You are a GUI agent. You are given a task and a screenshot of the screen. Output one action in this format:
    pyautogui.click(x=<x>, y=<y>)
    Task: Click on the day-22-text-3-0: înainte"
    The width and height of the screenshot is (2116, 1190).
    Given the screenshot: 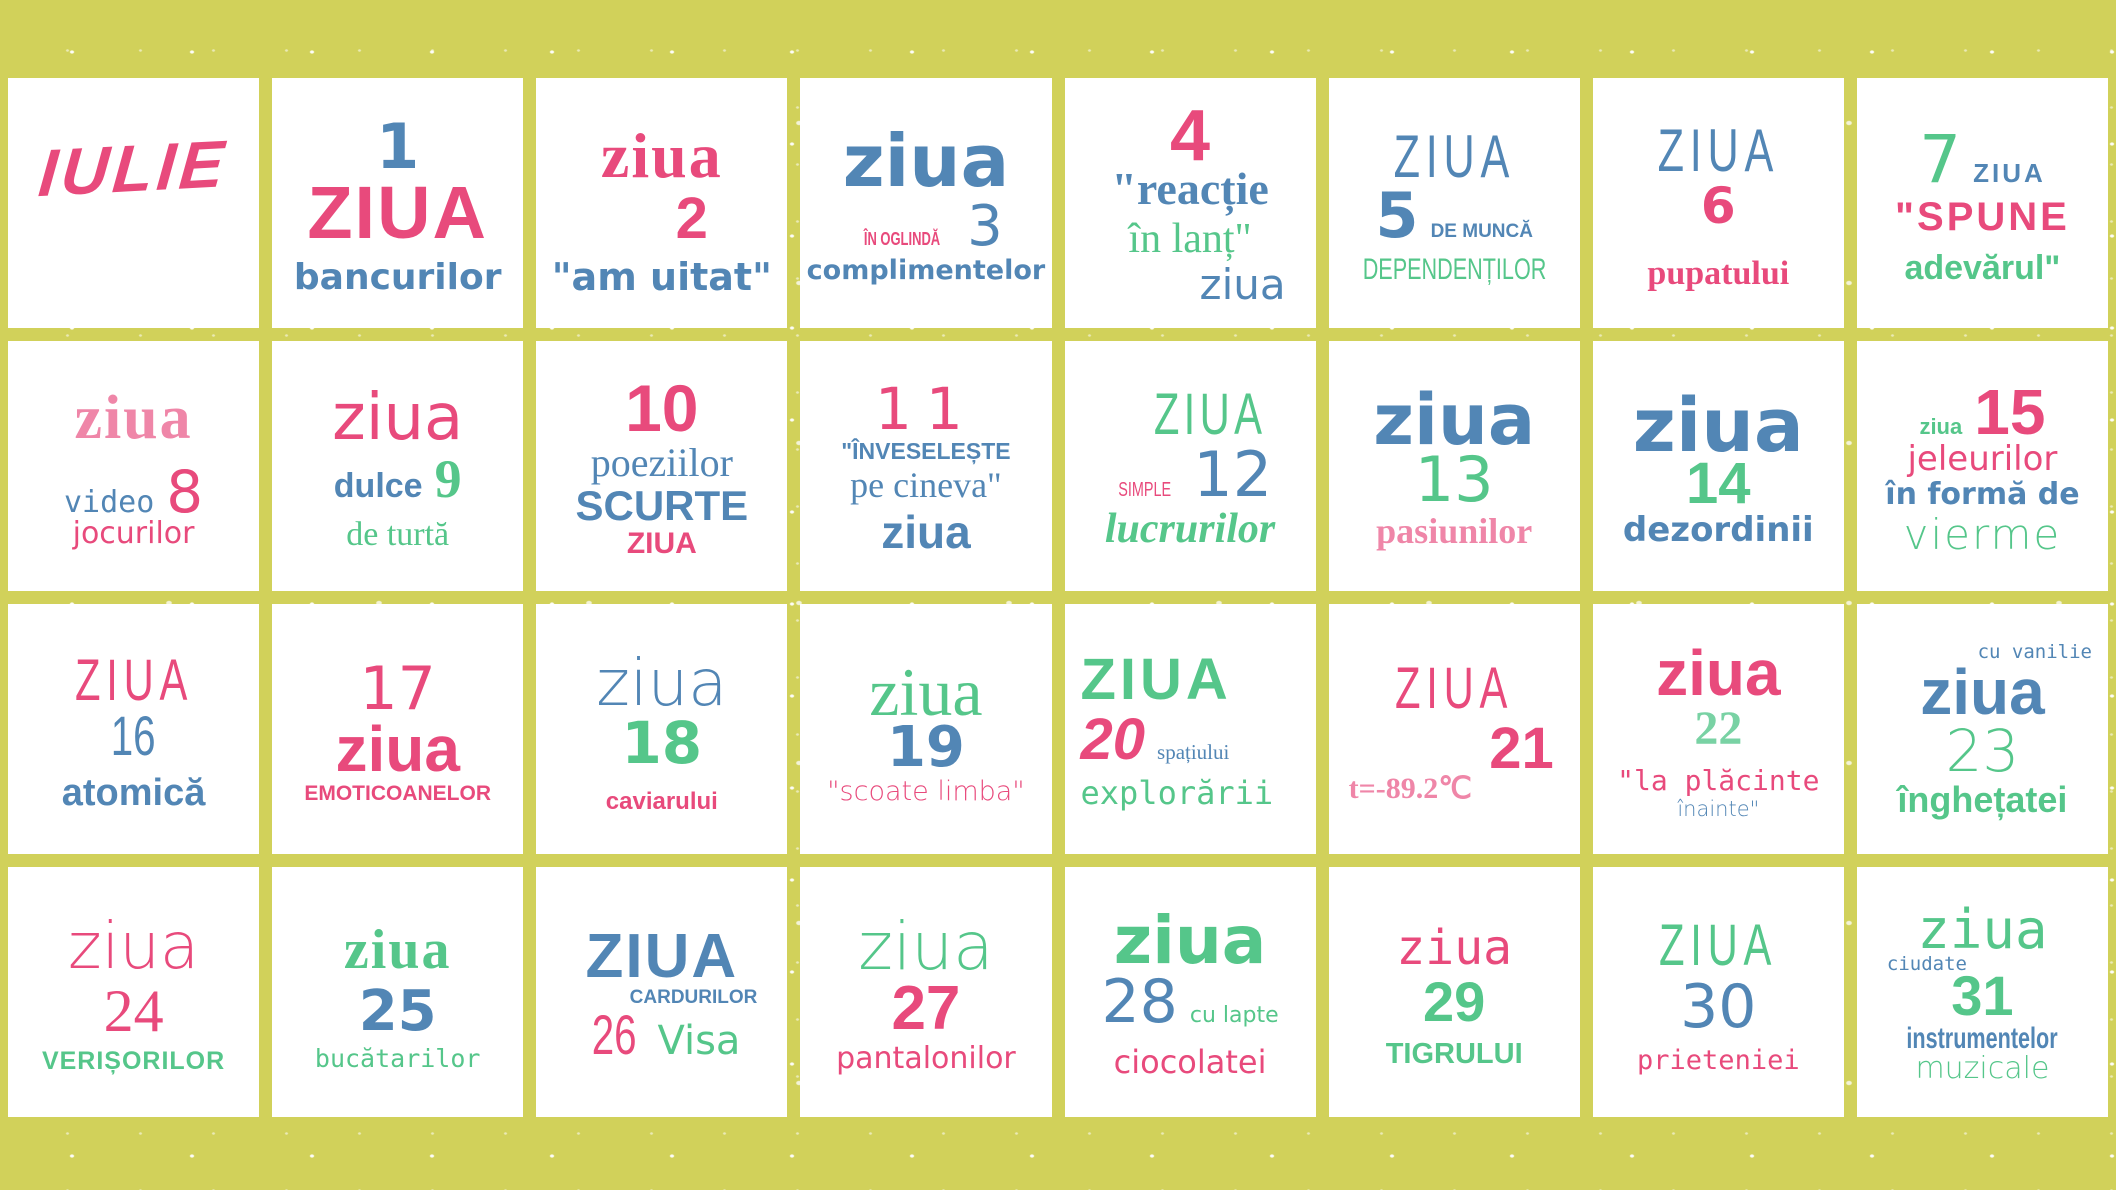 What is the action you would take?
    pyautogui.click(x=1718, y=808)
    